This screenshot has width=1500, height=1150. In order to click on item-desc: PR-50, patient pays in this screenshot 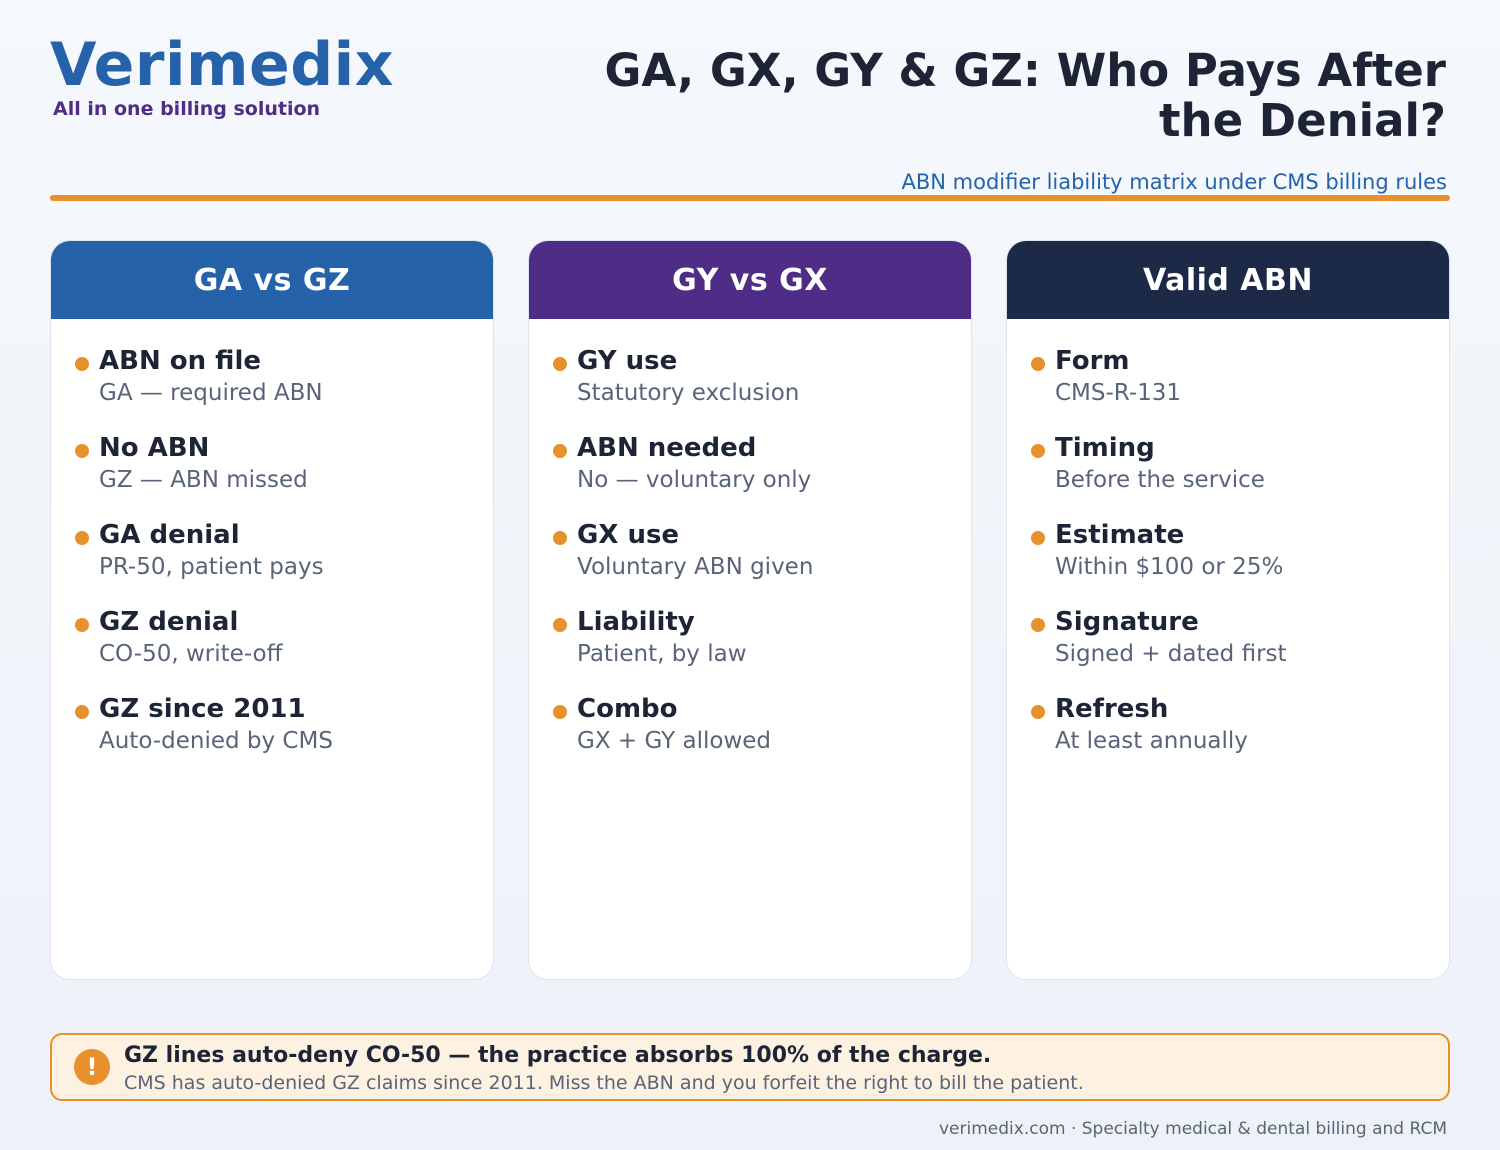, I will do `click(211, 567)`.